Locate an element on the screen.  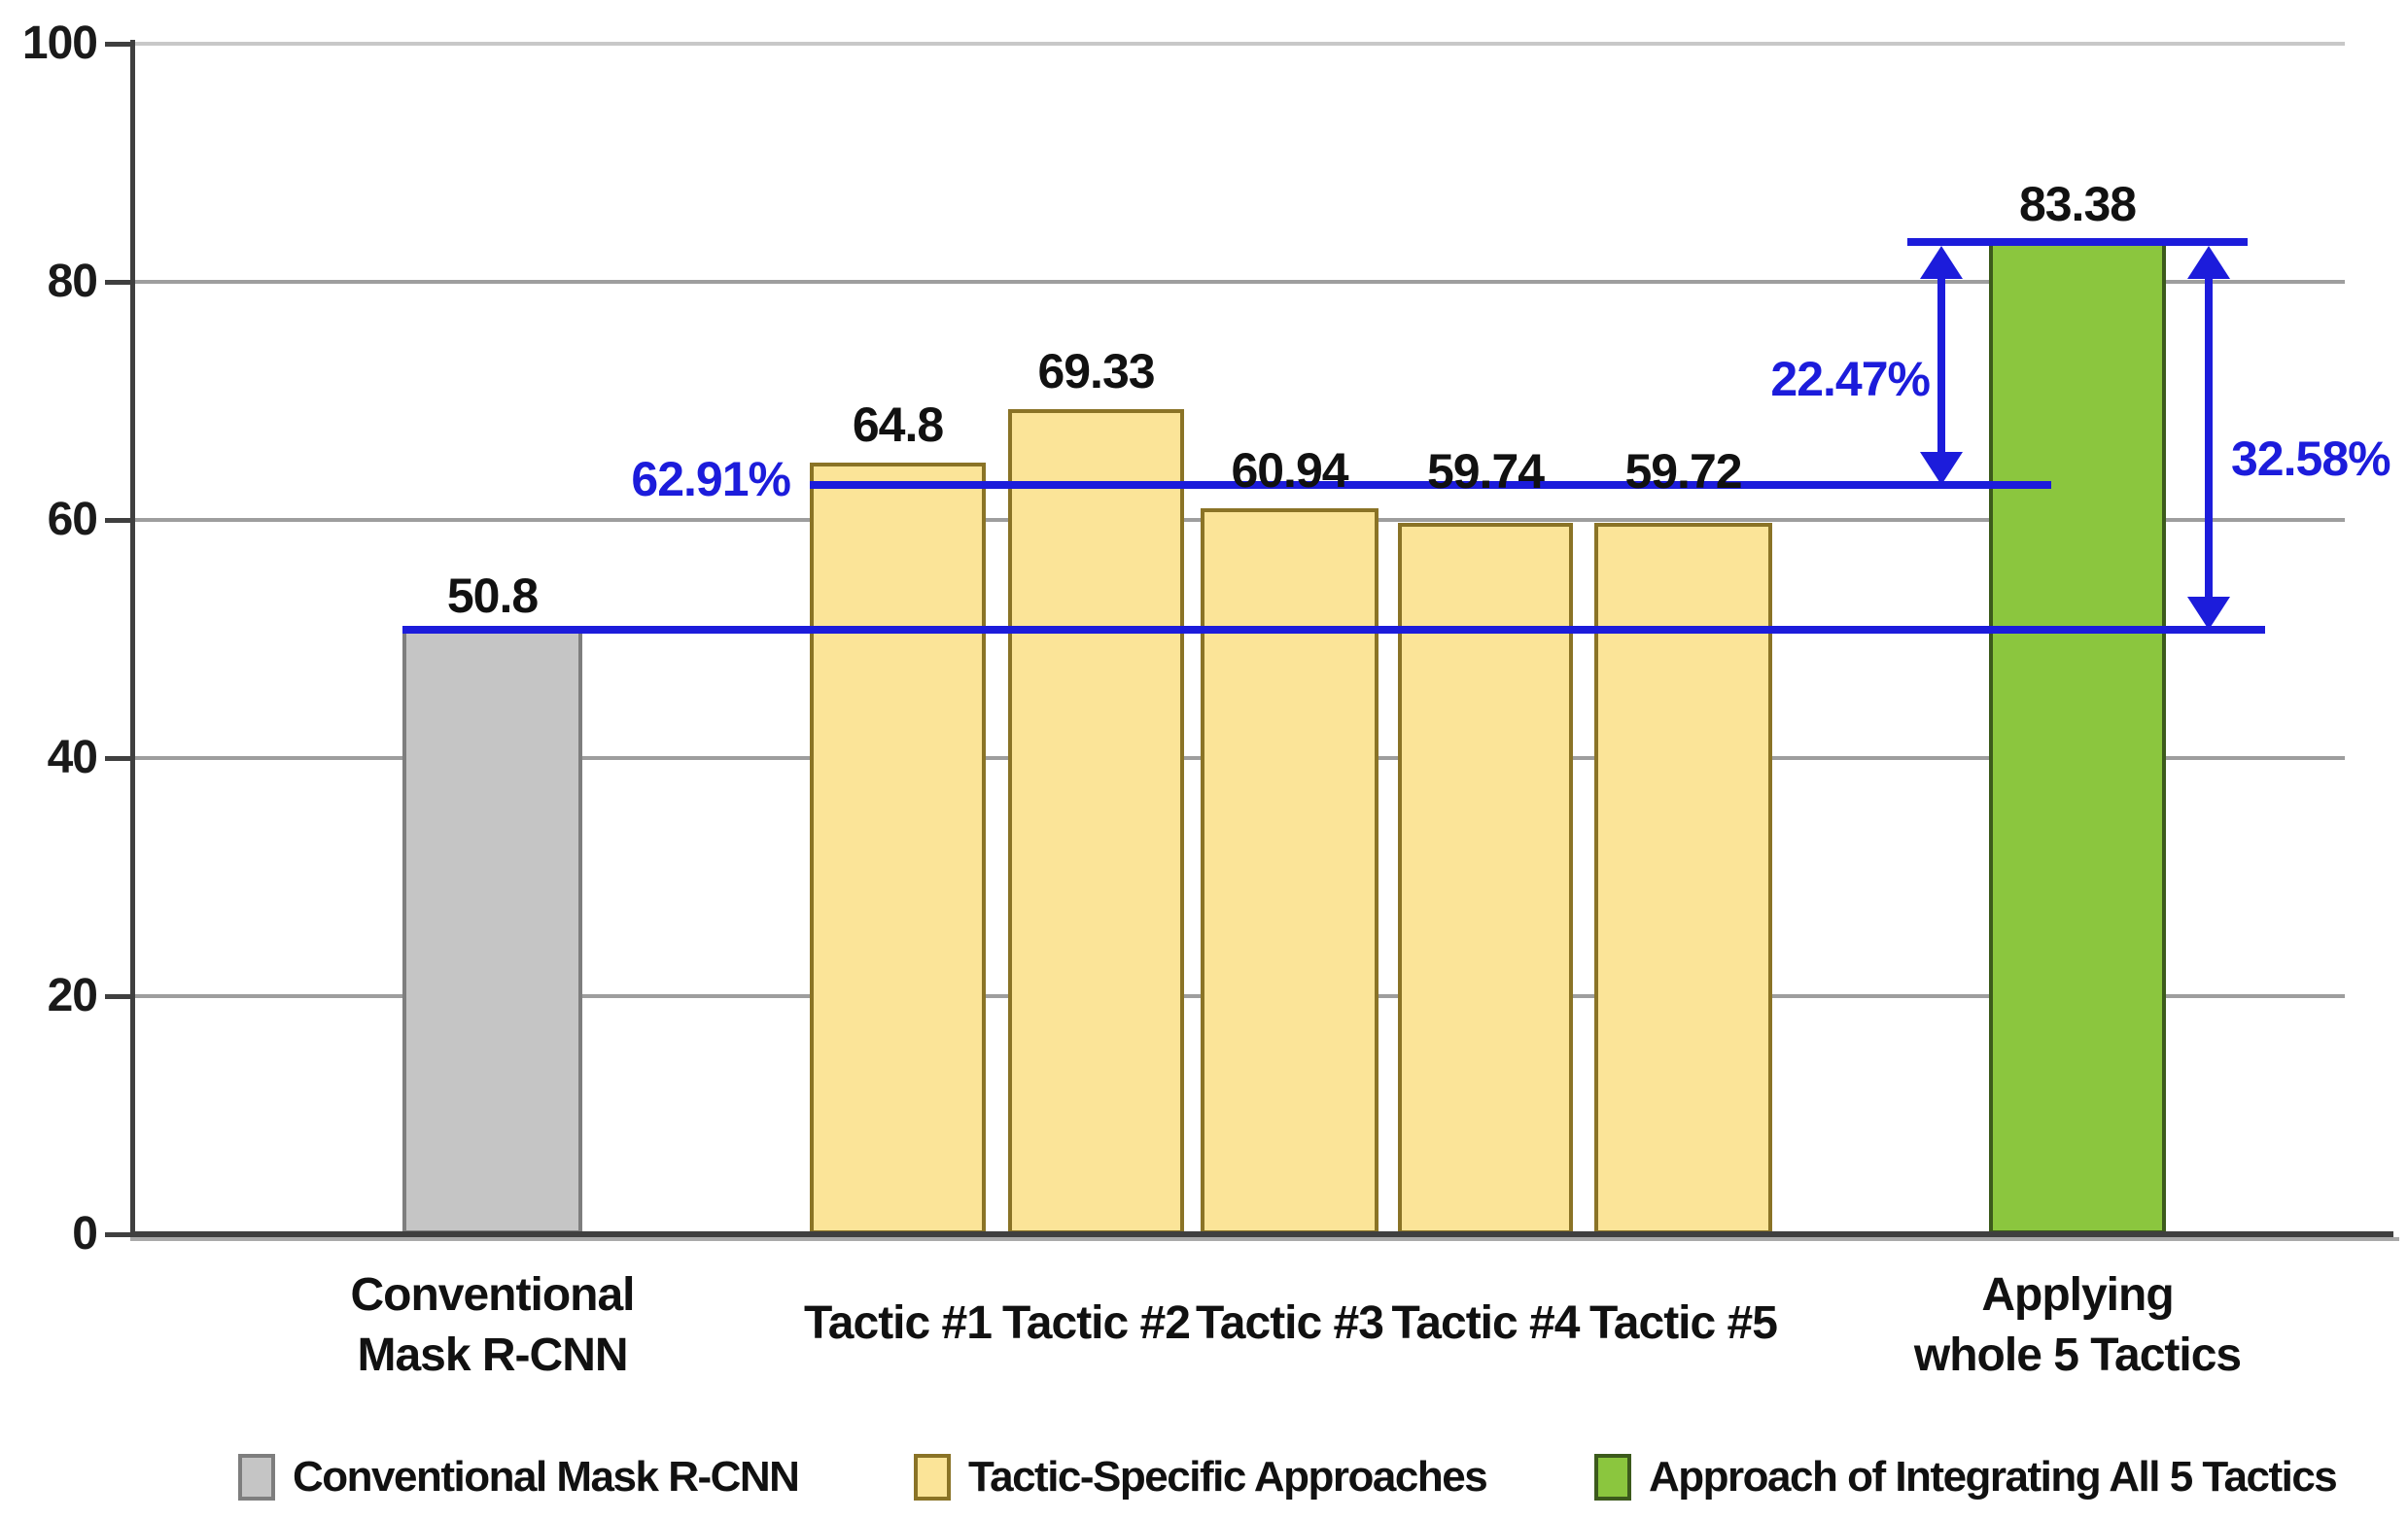
y-tick-label-40: 40 is located at coordinates (72, 758).